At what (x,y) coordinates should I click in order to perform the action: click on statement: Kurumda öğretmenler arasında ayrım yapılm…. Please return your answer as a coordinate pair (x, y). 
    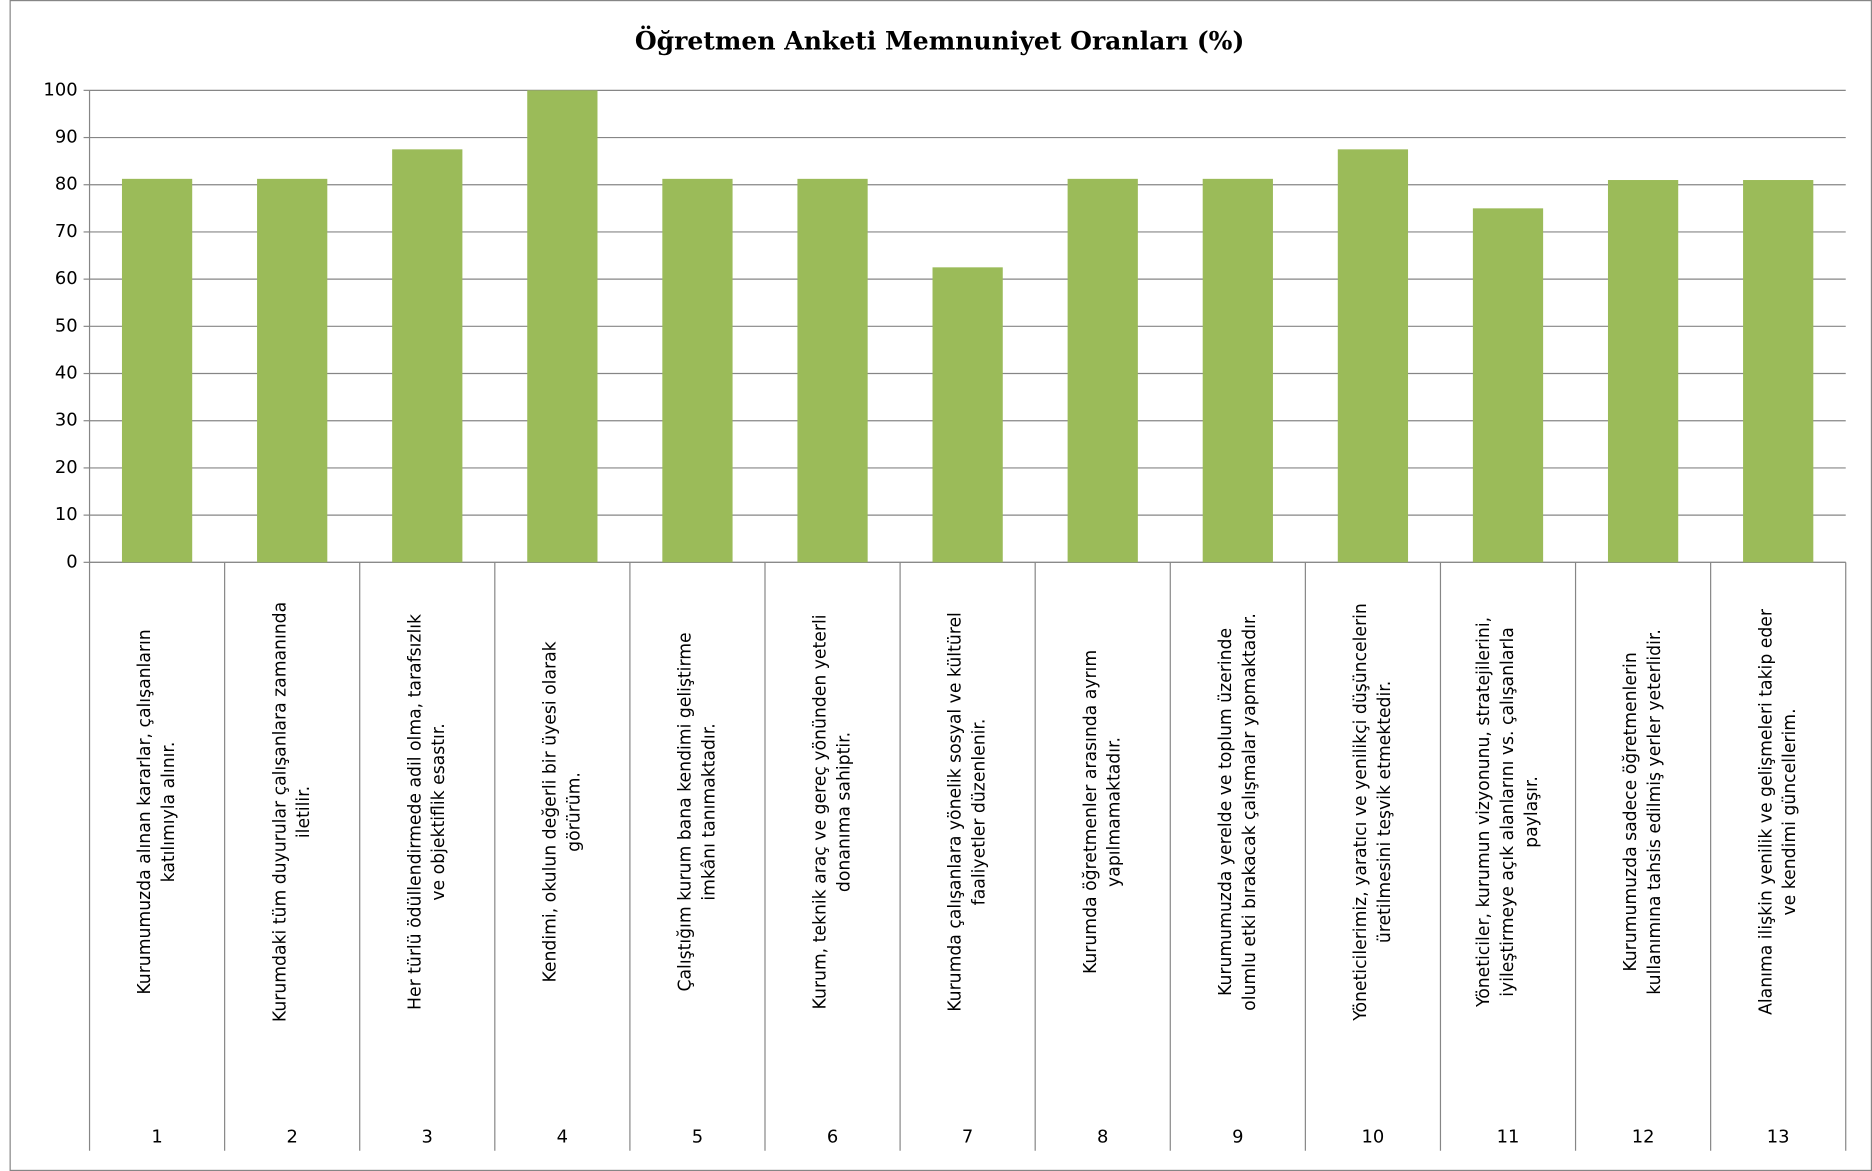
    Looking at the image, I should click on (1103, 812).